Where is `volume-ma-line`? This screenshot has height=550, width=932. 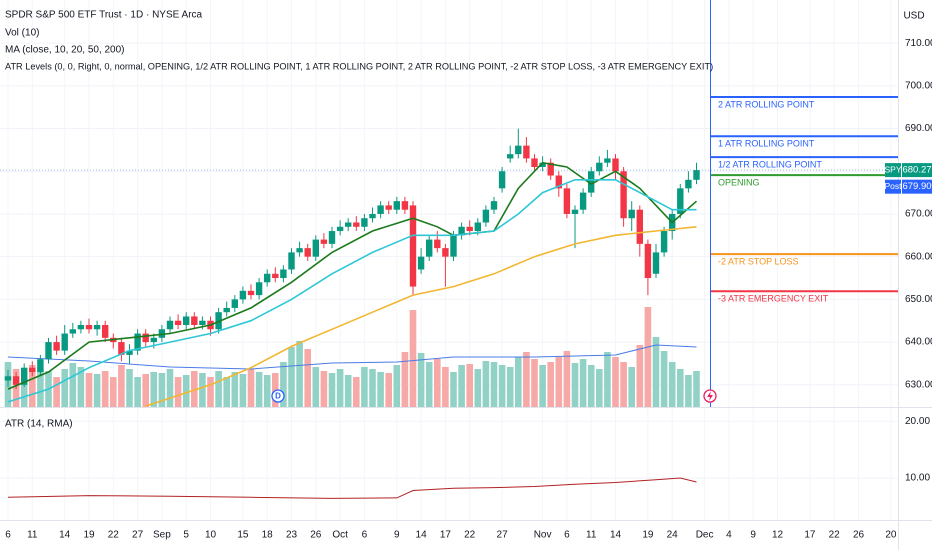 volume-ma-line is located at coordinates (352, 357).